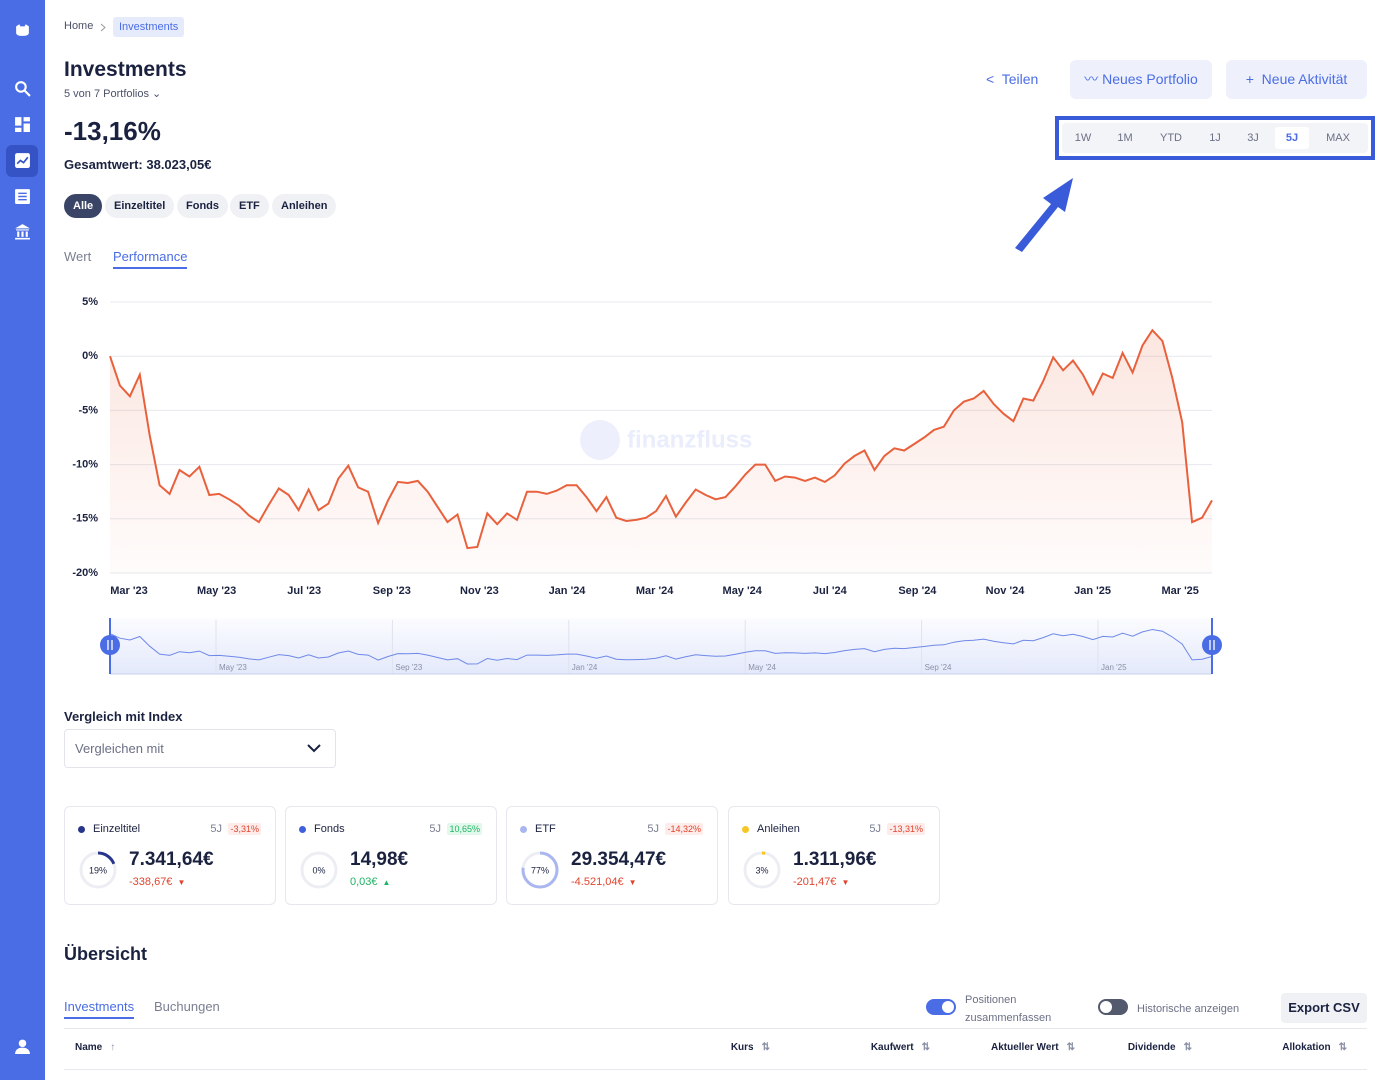 The height and width of the screenshot is (1080, 1387). I want to click on page-title: Investments, so click(125, 69).